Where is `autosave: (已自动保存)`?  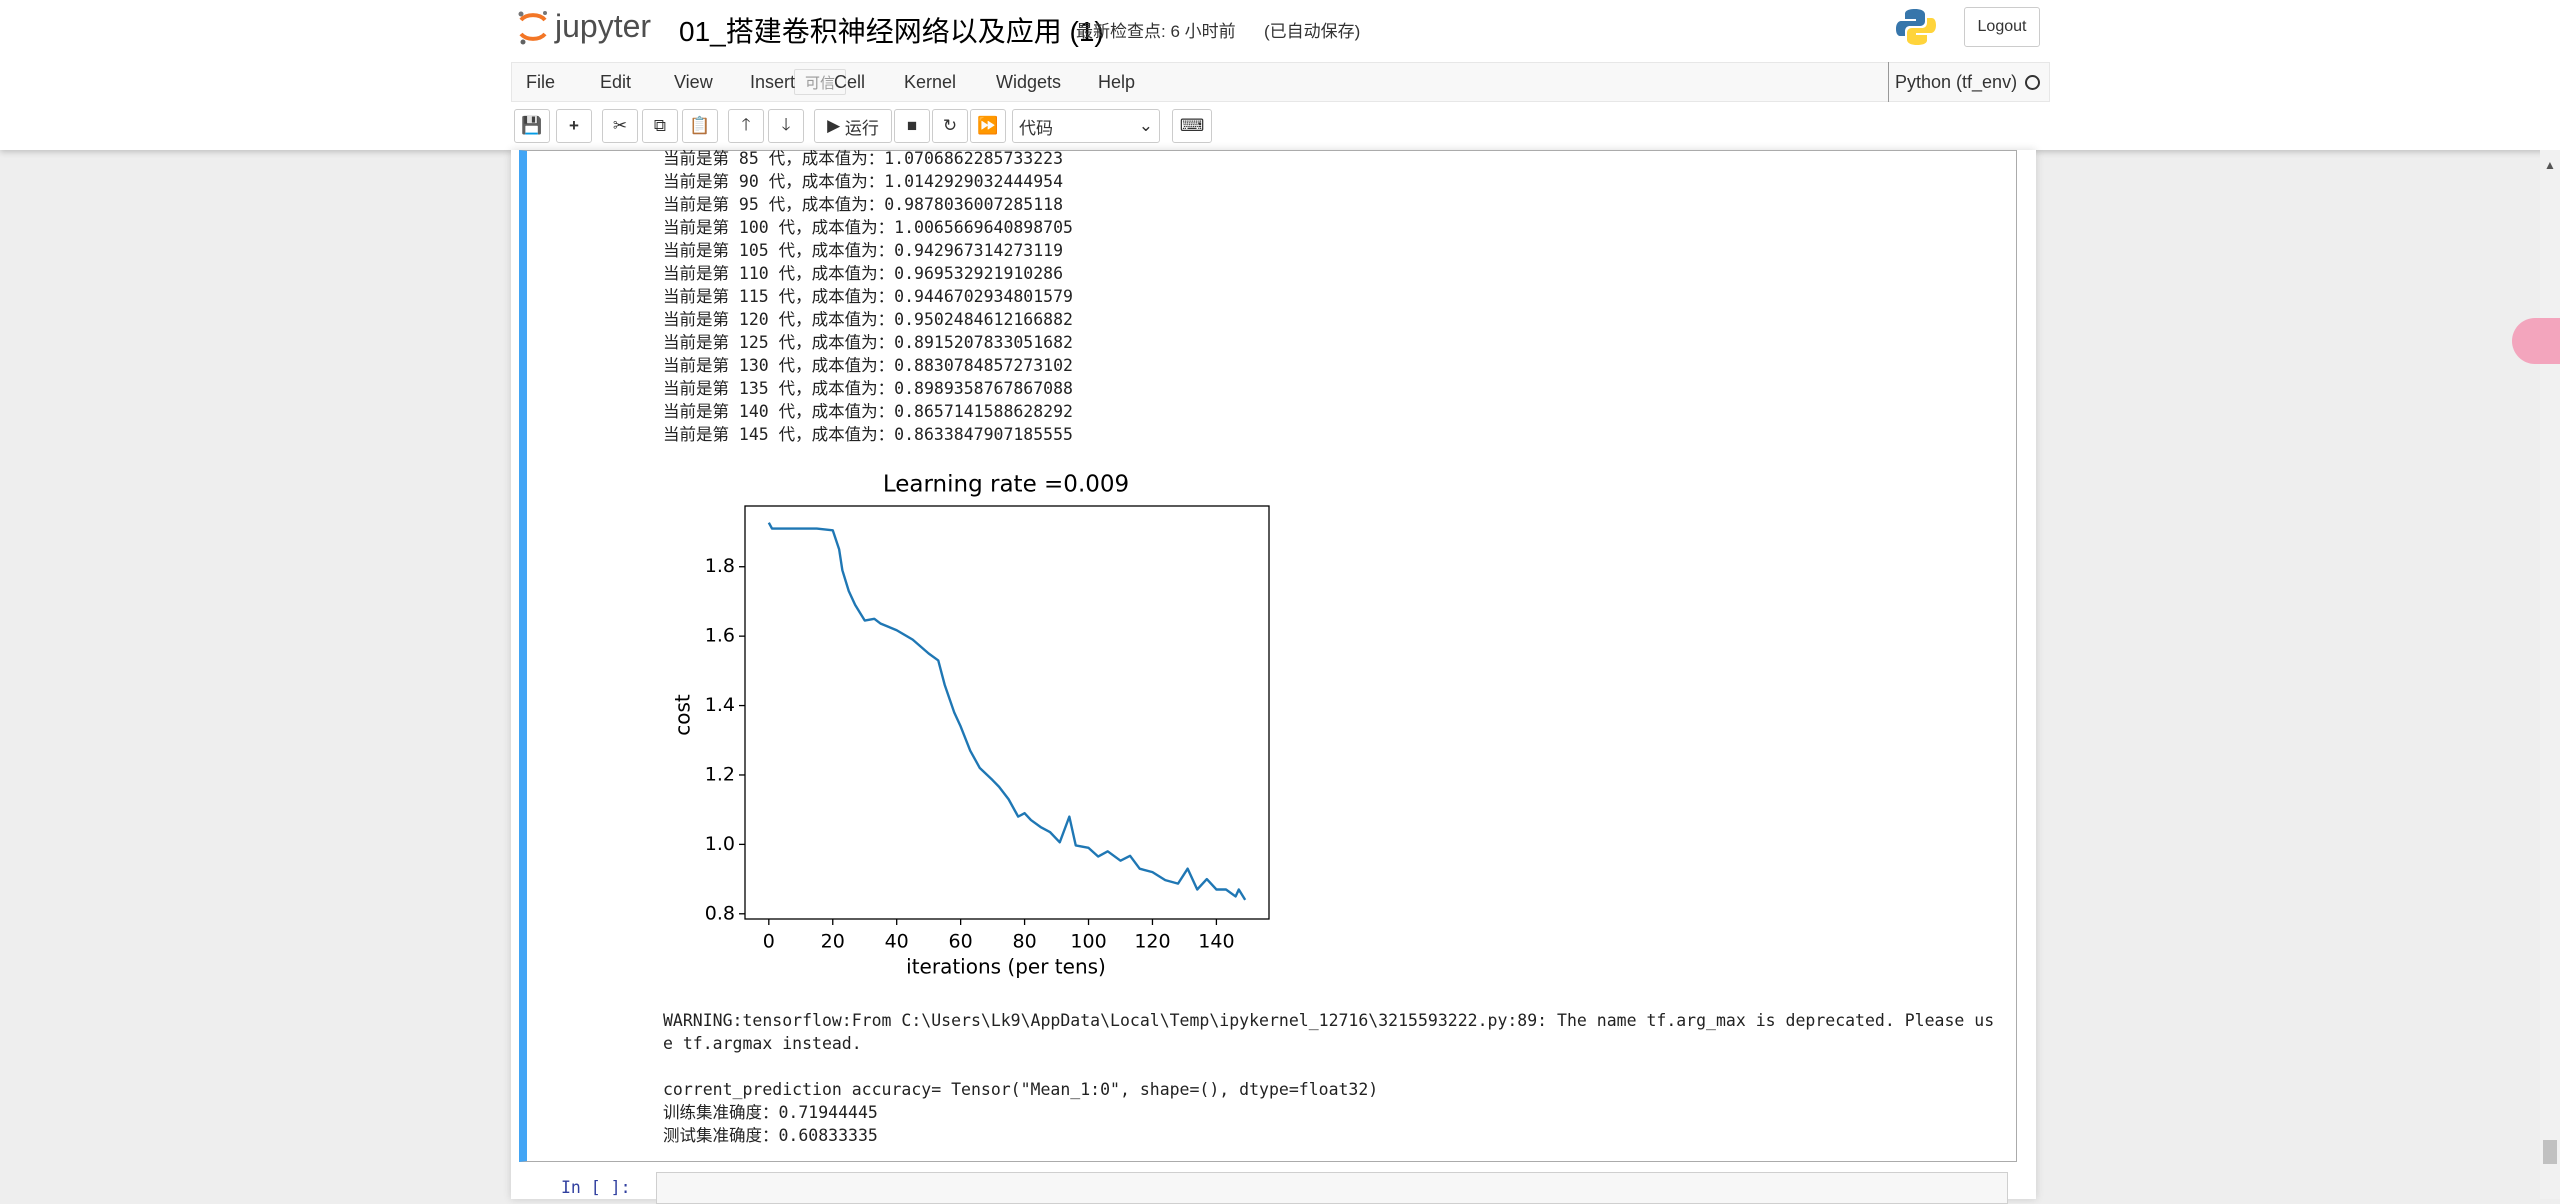
autosave: (已自动保存) is located at coordinates (1312, 31).